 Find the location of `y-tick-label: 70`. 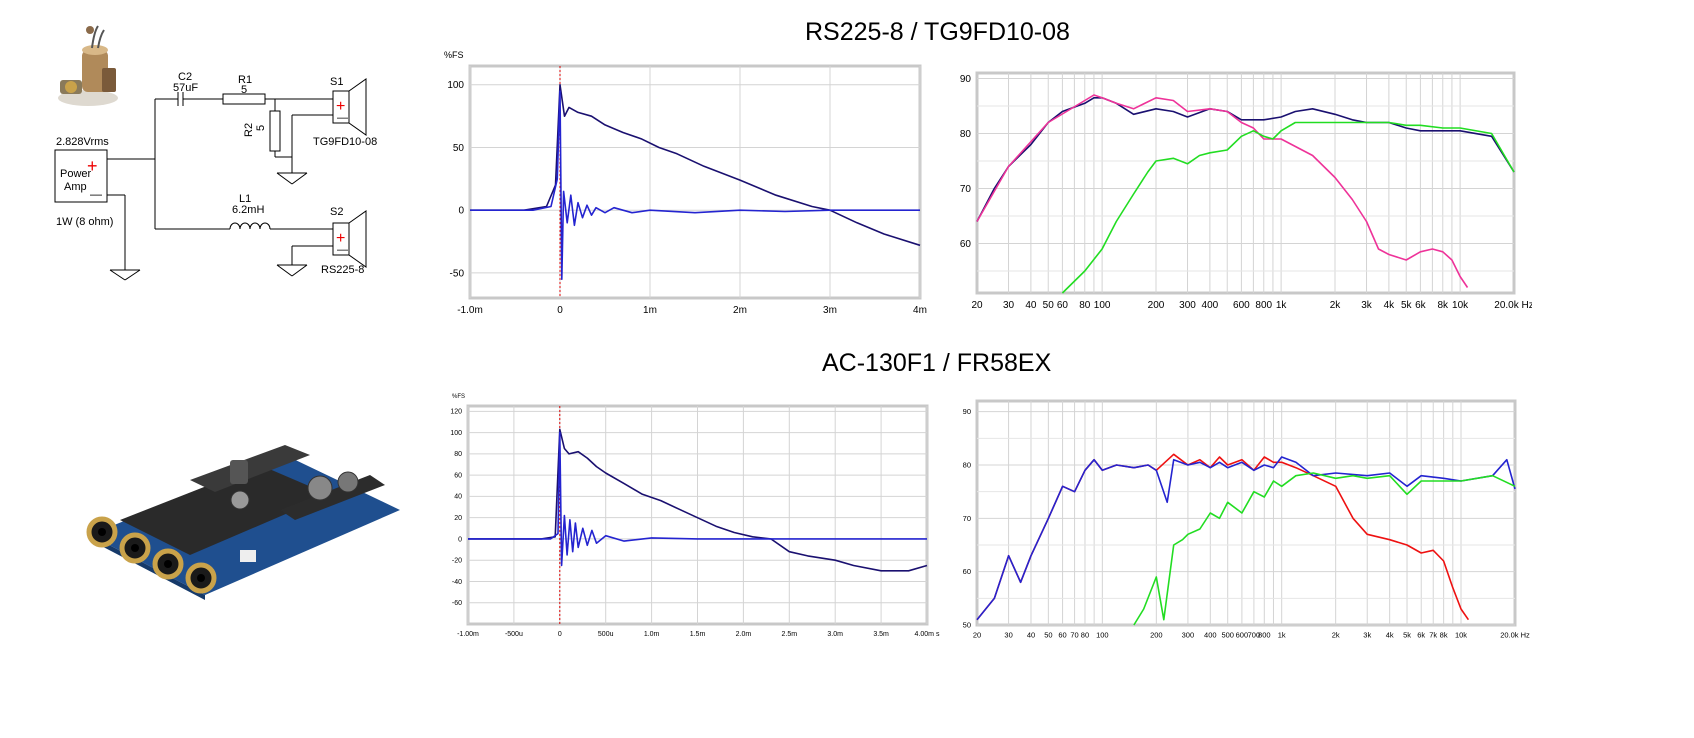

y-tick-label: 70 is located at coordinates (966, 189).